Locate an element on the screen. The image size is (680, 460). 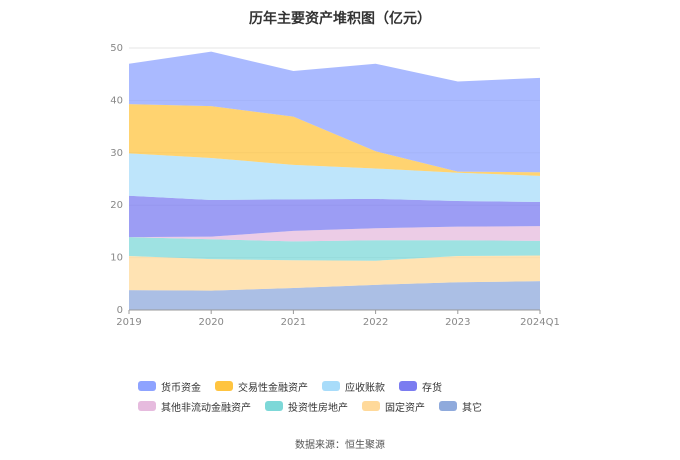
x-tick-label: 2021 is located at coordinates (293, 322).